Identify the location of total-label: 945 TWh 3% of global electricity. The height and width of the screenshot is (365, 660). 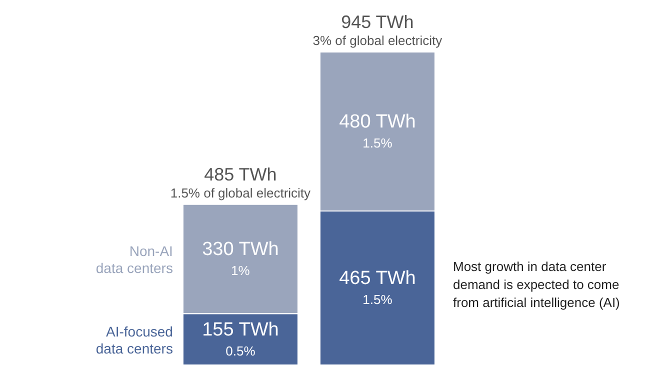
(377, 30).